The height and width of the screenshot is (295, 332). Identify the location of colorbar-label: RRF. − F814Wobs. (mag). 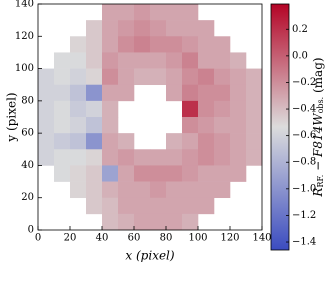
(318, 127).